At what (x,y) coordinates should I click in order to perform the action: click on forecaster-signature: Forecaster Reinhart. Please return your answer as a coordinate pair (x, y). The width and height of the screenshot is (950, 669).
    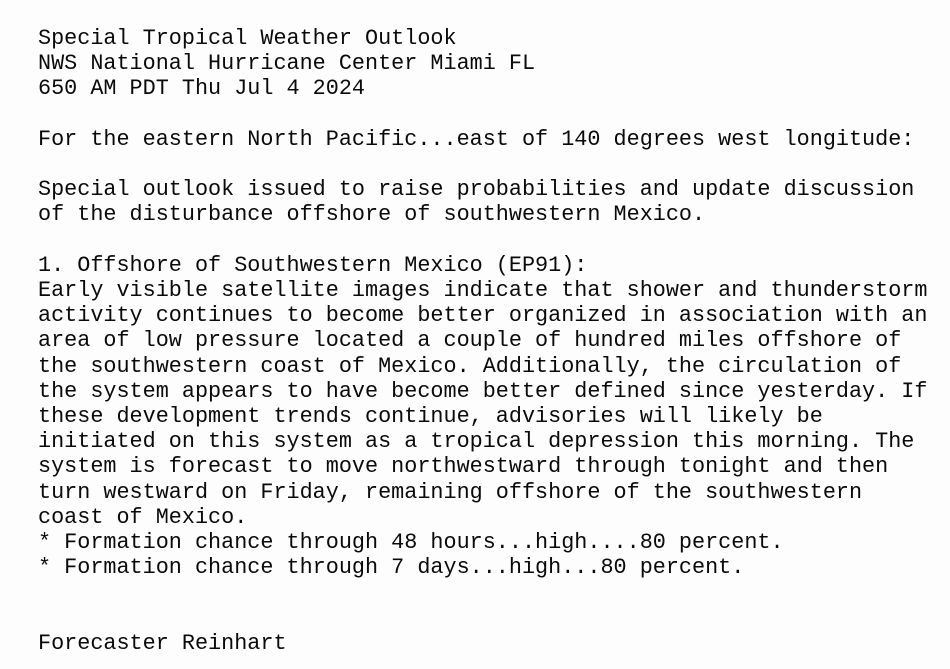
    Looking at the image, I should click on (162, 643).